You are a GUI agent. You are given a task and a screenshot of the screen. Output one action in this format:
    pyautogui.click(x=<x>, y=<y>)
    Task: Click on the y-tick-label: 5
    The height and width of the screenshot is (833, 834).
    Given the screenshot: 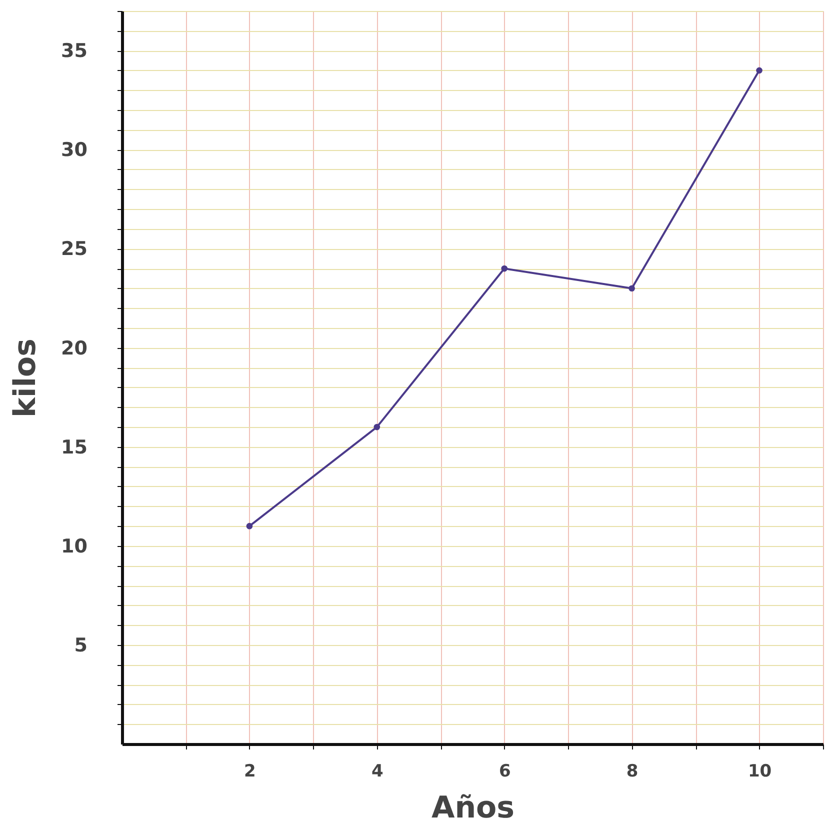 What is the action you would take?
    pyautogui.click(x=81, y=645)
    